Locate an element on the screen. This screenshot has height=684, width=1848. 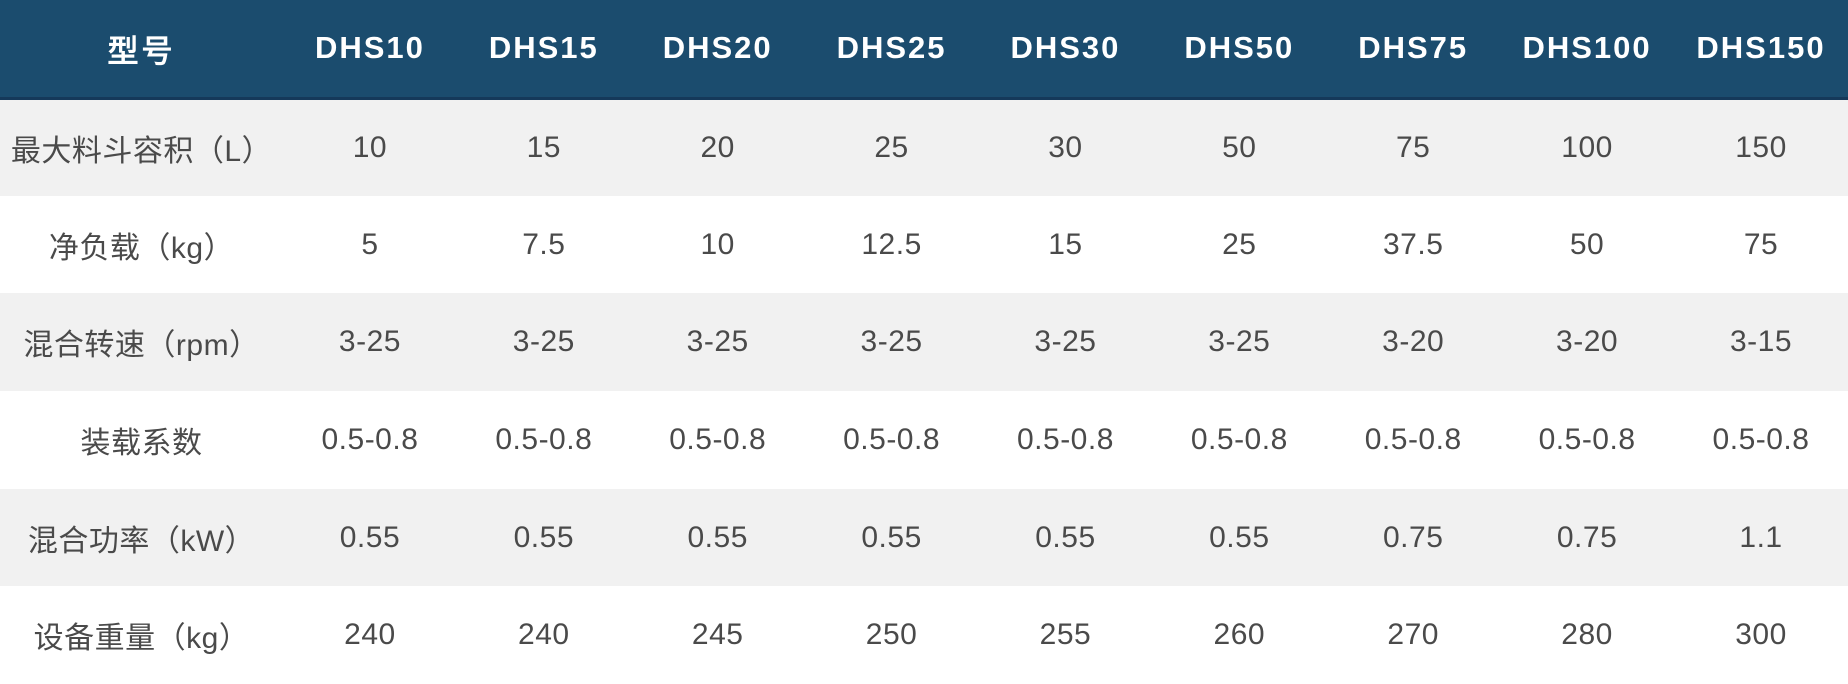
row-label: 混合转速（rpm） is located at coordinates (141, 346).